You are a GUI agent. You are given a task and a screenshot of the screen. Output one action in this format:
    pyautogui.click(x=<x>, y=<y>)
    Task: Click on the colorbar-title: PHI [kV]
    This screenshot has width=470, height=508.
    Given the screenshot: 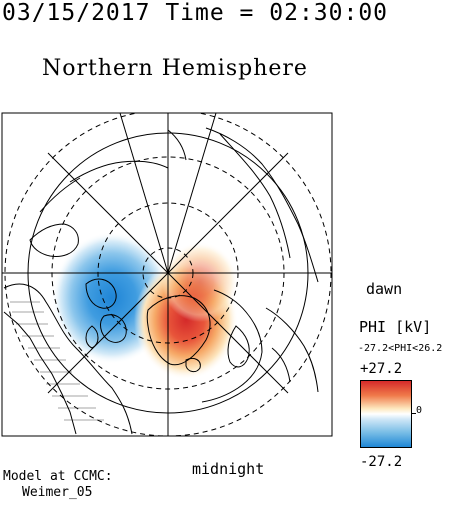 What is the action you would take?
    pyautogui.click(x=395, y=327)
    